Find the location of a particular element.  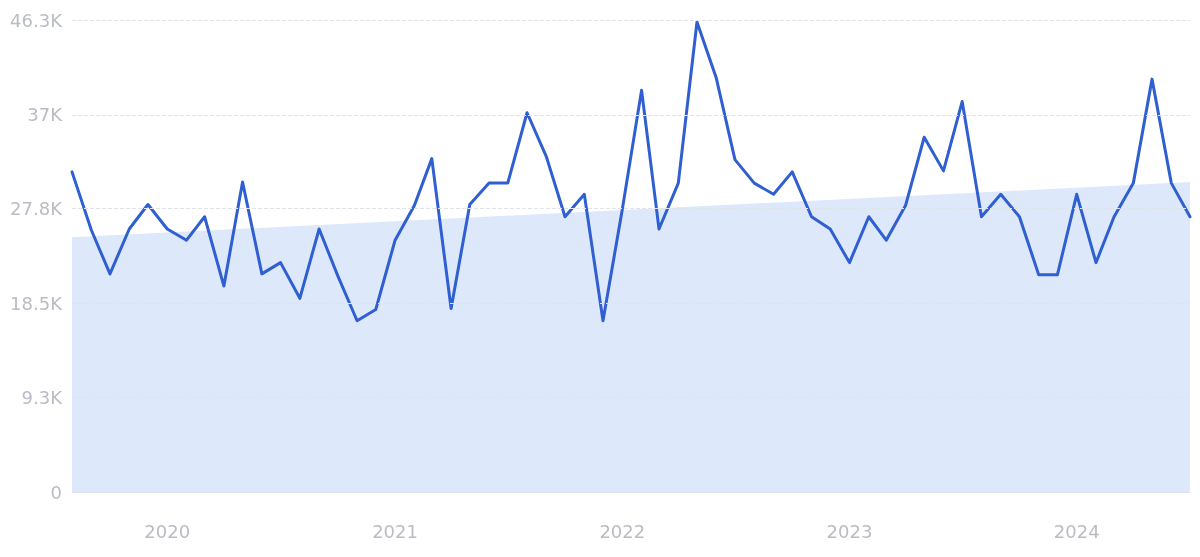

y-tick-label: 37K is located at coordinates (45, 115).